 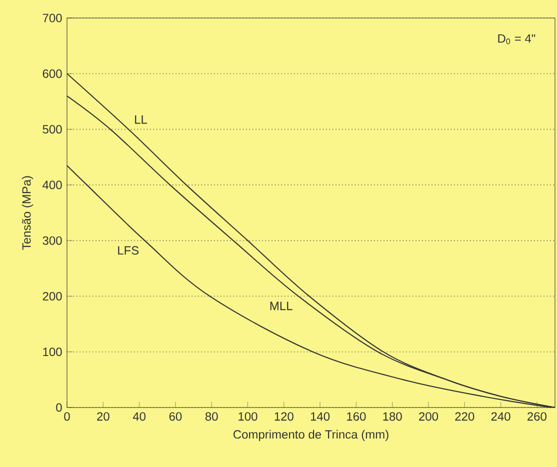 I want to click on x-tick-label: 200, so click(x=428, y=416).